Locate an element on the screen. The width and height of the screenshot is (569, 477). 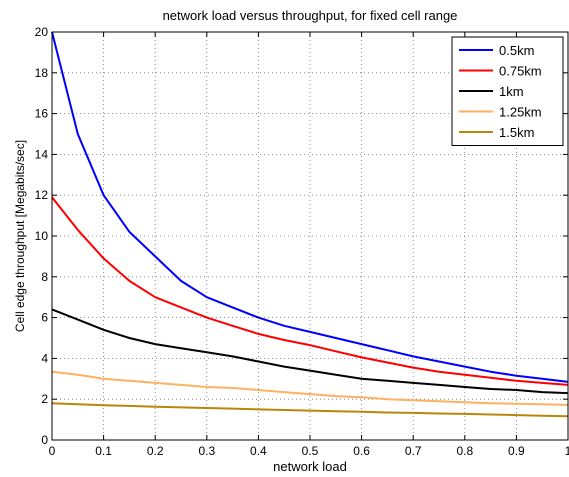
x-tick-label: 0.9 is located at coordinates (516, 451).